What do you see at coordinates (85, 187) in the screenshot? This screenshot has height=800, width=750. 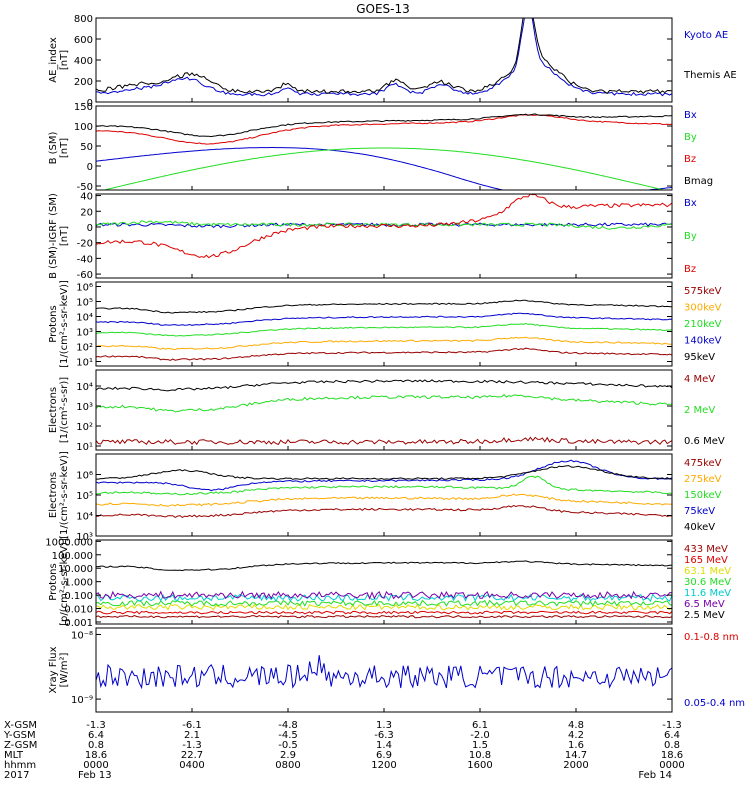 I see `y-tick-label: -50` at bounding box center [85, 187].